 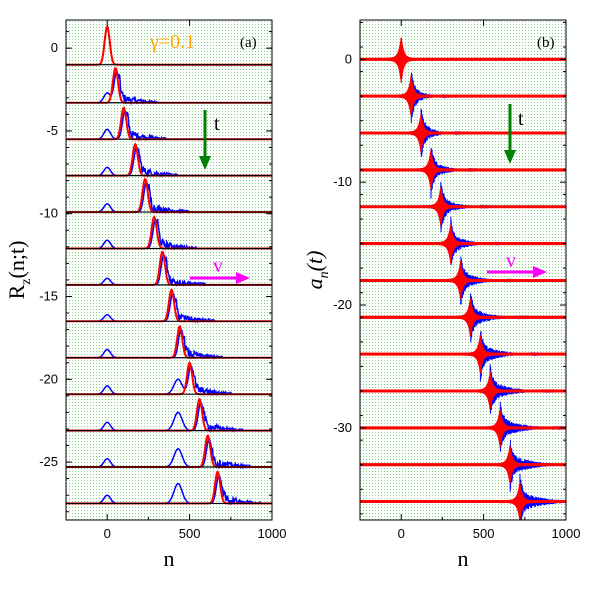 I want to click on svg-text: Rz(n;t), so click(x=19, y=270).